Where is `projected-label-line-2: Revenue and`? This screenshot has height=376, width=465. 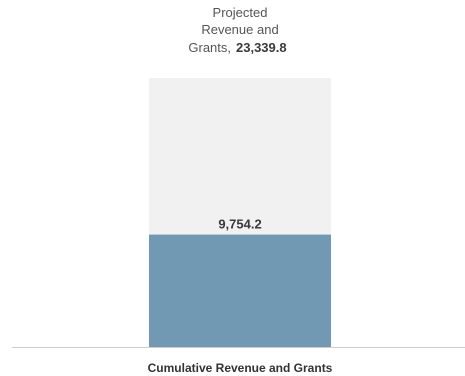 projected-label-line-2: Revenue and is located at coordinates (239, 29).